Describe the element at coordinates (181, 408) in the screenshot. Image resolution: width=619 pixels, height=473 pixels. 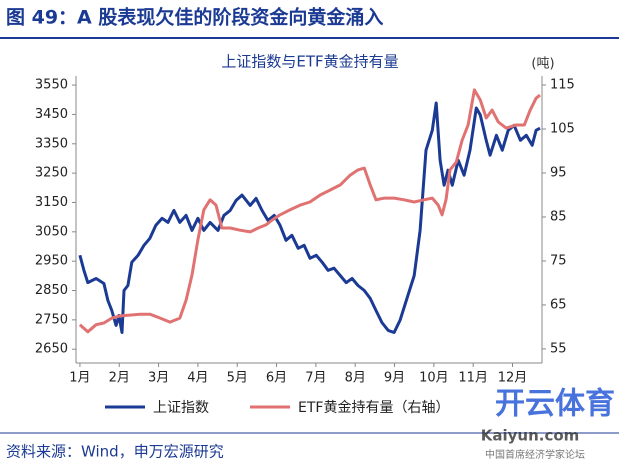
I see `legend-label: 上证指数` at that location.